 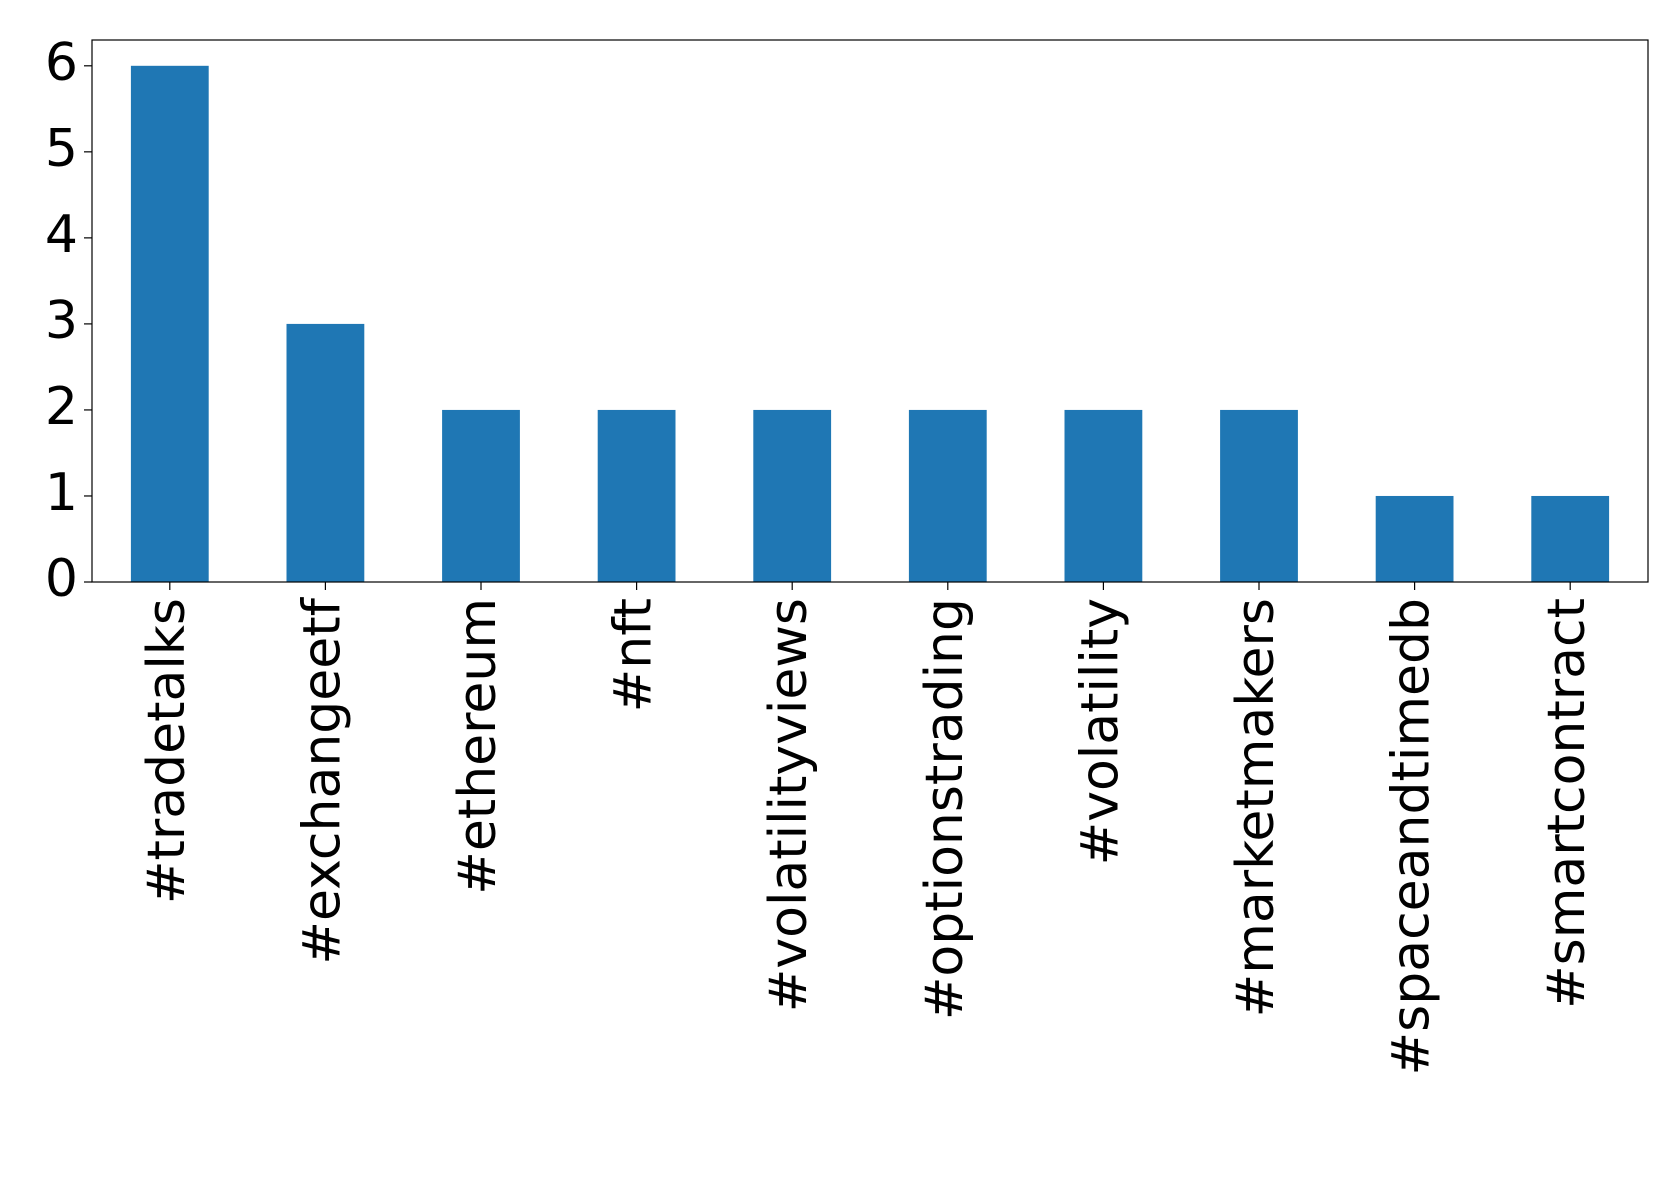 I want to click on x-tick-label: #smartcontract, so click(x=1567, y=803).